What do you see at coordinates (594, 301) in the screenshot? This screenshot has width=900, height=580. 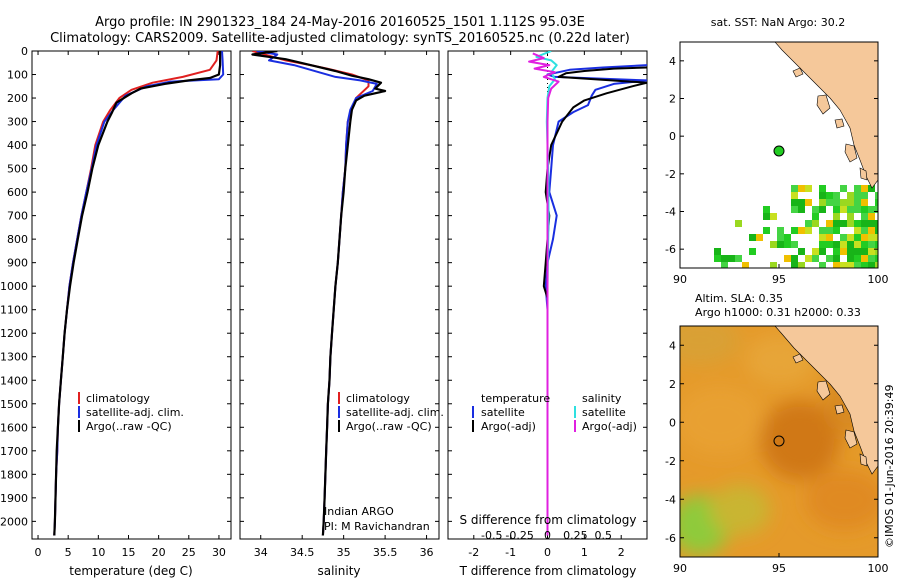 I see `series-line-temperature-argo-adj-` at bounding box center [594, 301].